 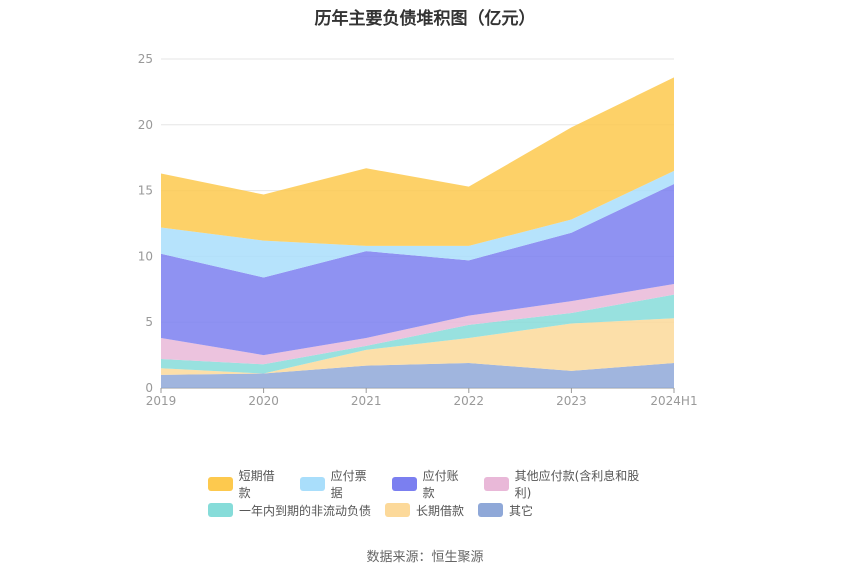 What do you see at coordinates (256, 484) in the screenshot?
I see `legend-label: 短期借款` at bounding box center [256, 484].